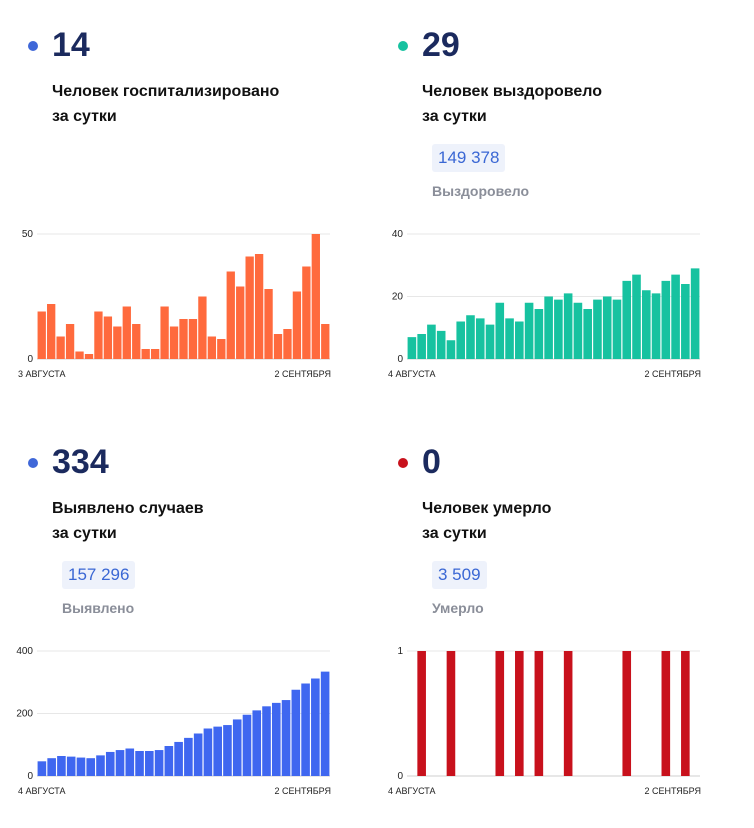  What do you see at coordinates (24, 651) in the screenshot?
I see `y-tick-label: 400` at bounding box center [24, 651].